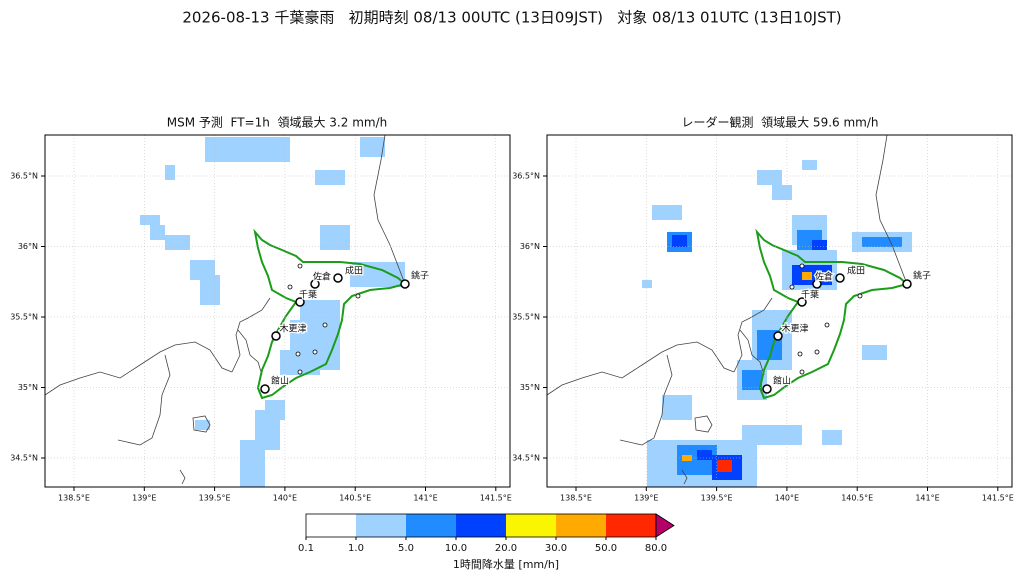  Describe the element at coordinates (406, 548) in the screenshot. I see `colorbar-tick-label: 5.0` at that location.